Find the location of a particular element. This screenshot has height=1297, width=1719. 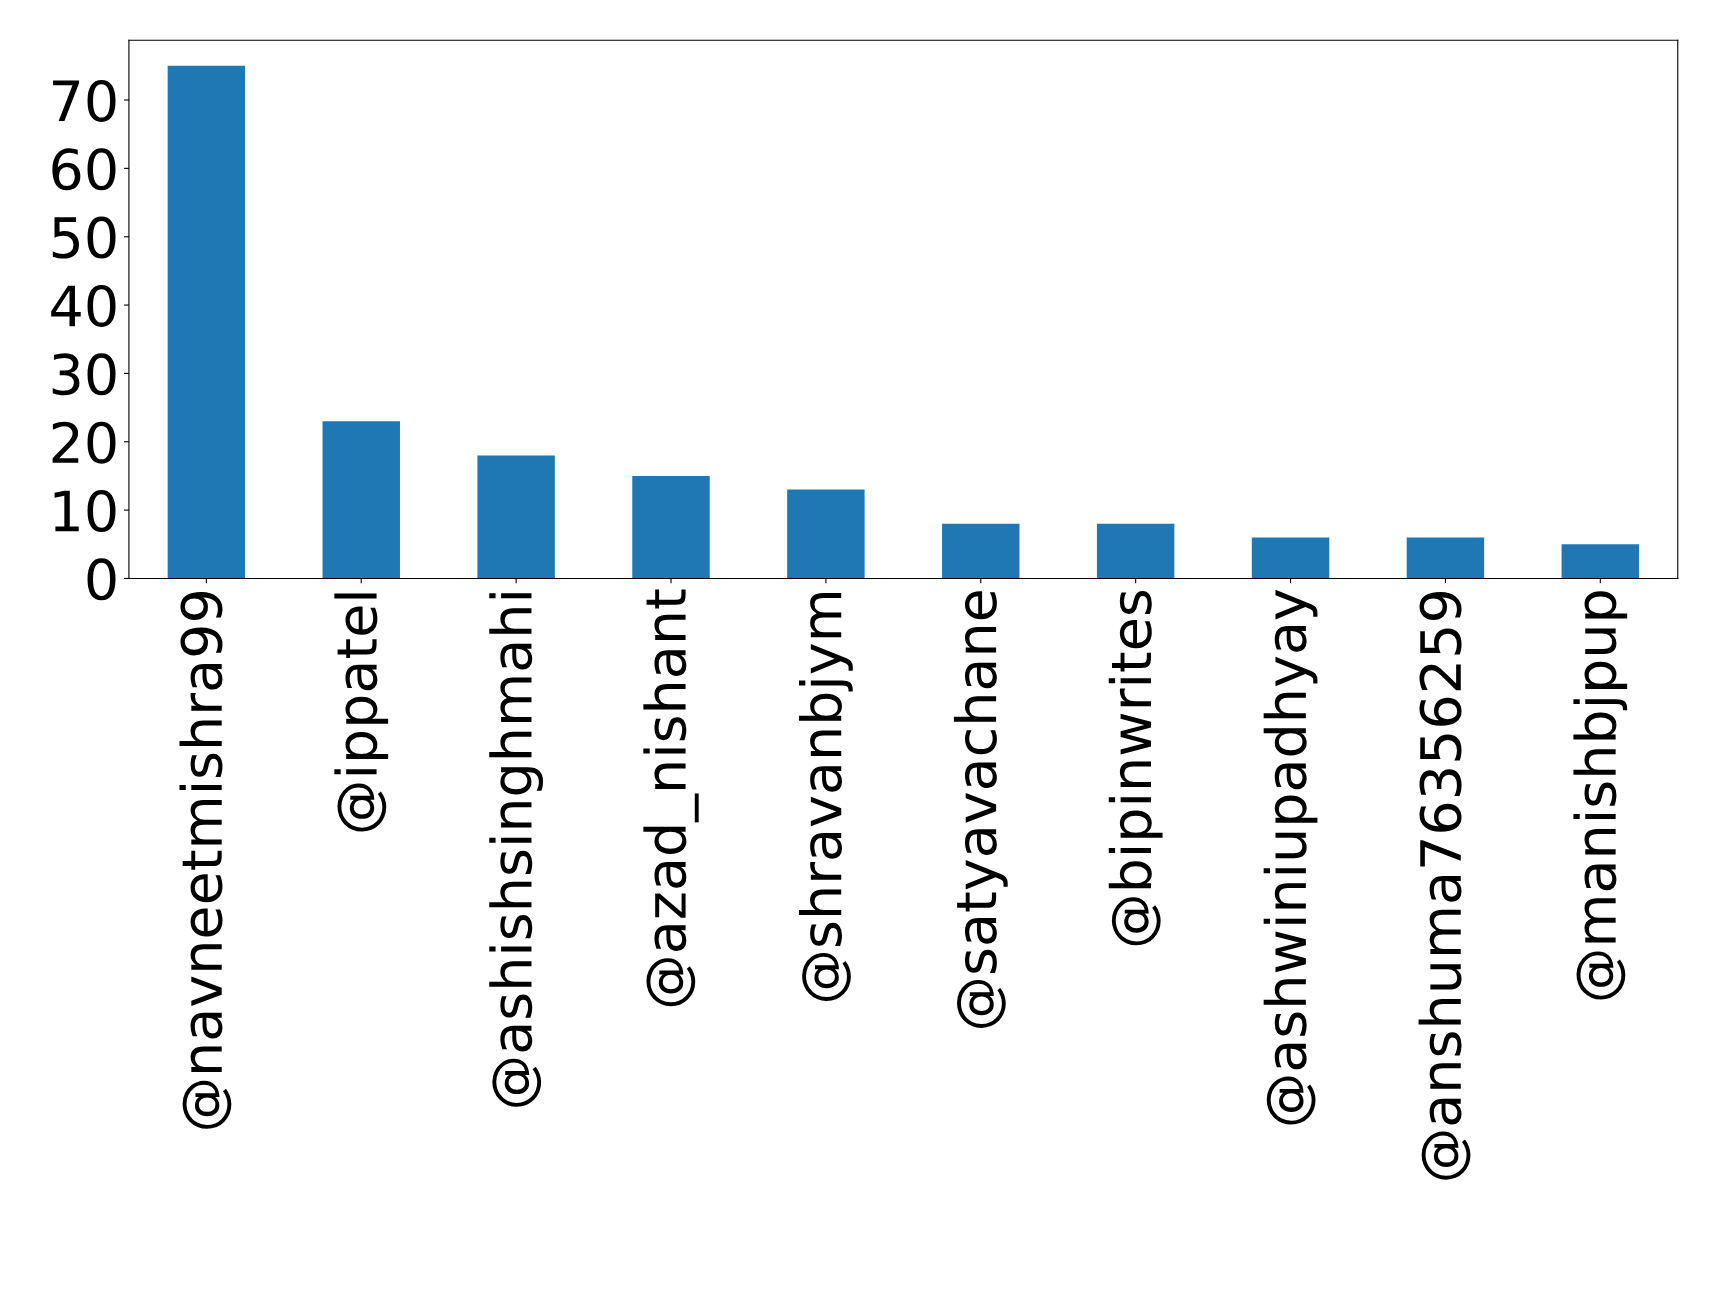

x-tick-label: @ippatel is located at coordinates (361, 712).